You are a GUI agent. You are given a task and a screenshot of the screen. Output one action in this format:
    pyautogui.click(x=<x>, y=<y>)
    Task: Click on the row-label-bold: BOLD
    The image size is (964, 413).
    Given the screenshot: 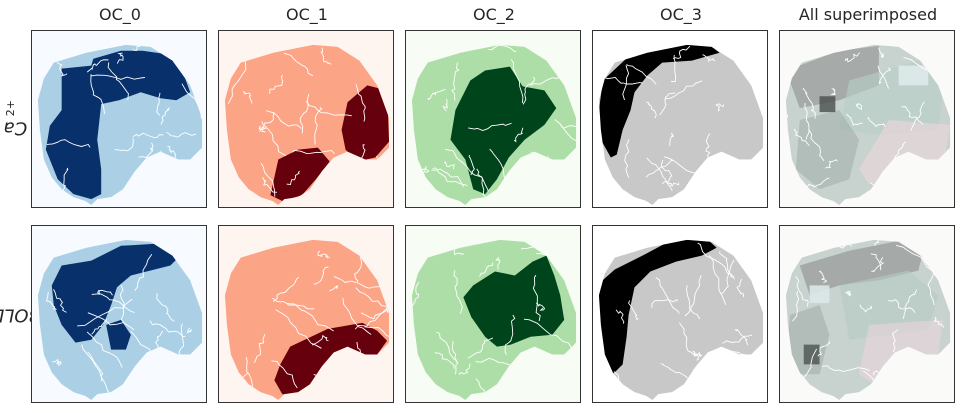 What is the action you would take?
    pyautogui.click(x=20, y=315)
    